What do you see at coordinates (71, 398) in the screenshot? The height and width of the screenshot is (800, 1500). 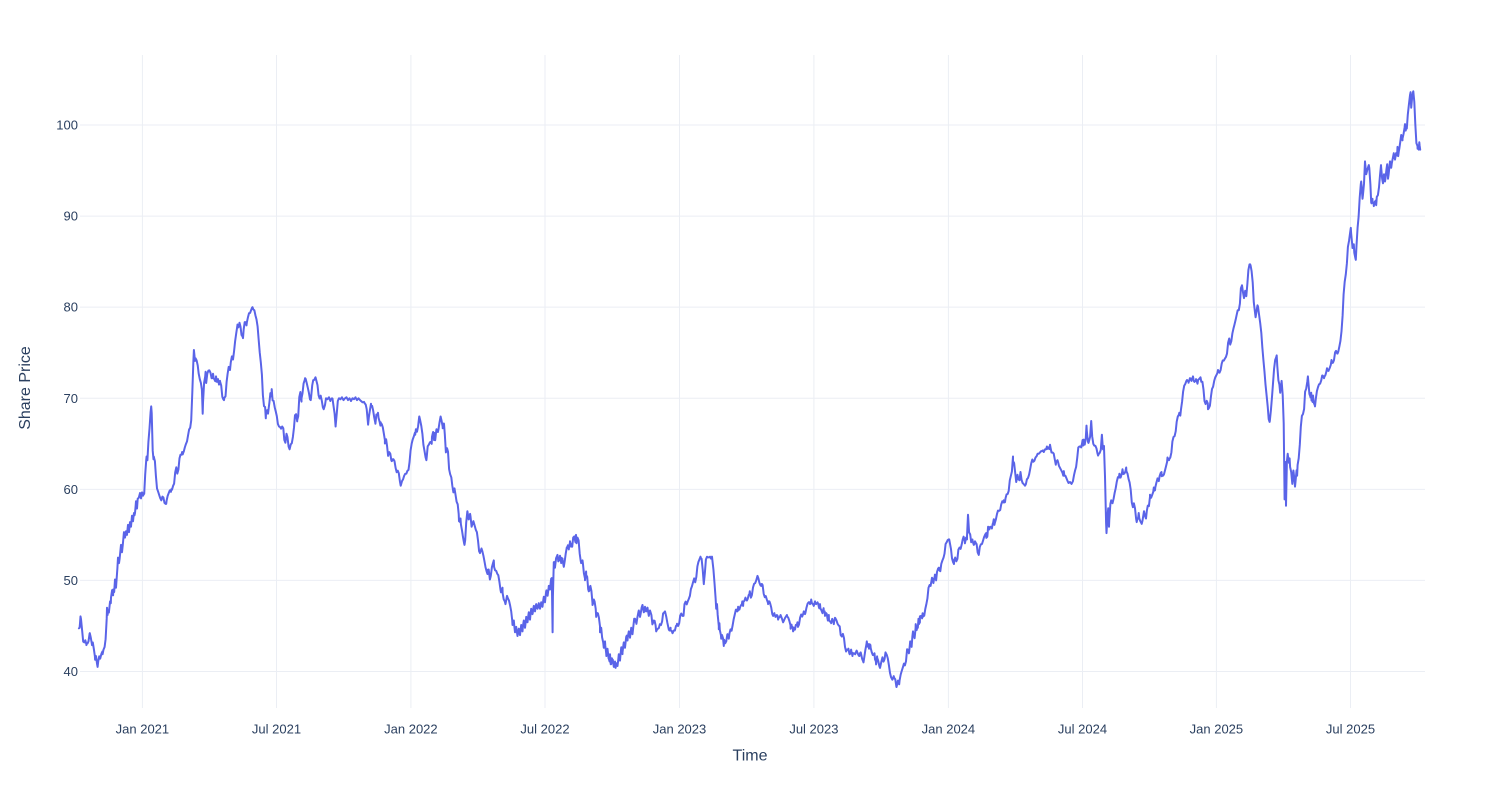 I see `svg-text: 70` at bounding box center [71, 398].